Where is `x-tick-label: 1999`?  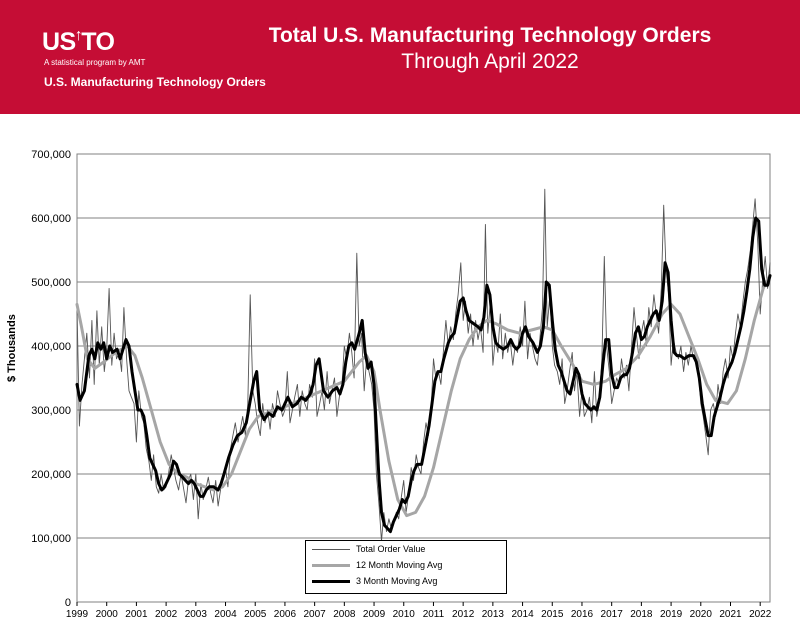 x-tick-label: 1999 is located at coordinates (77, 614).